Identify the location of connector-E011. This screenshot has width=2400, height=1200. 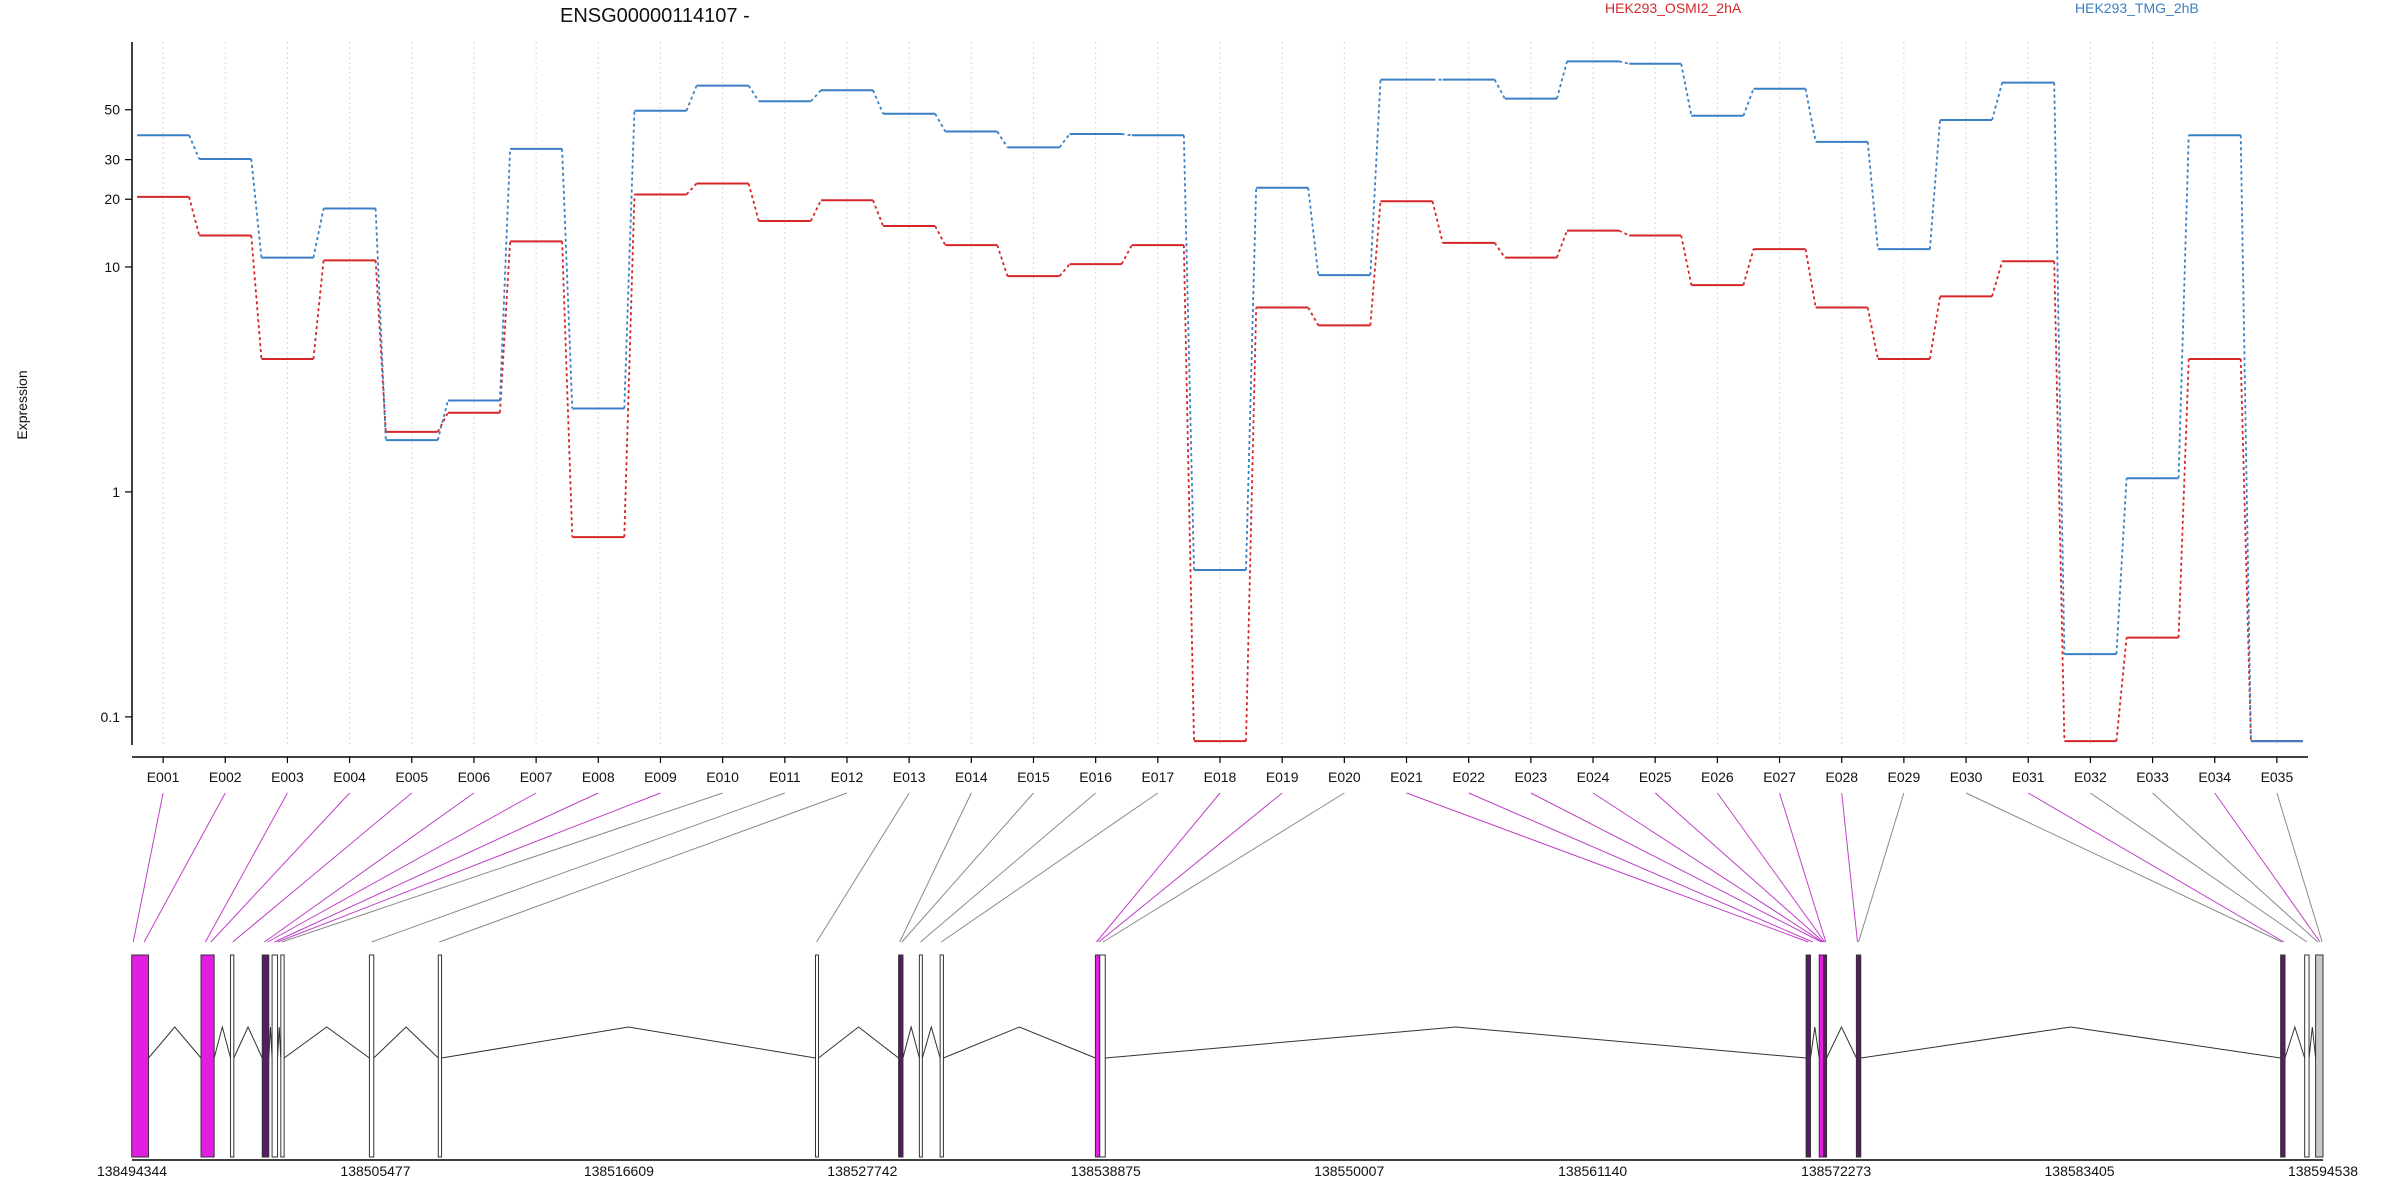
(578, 867).